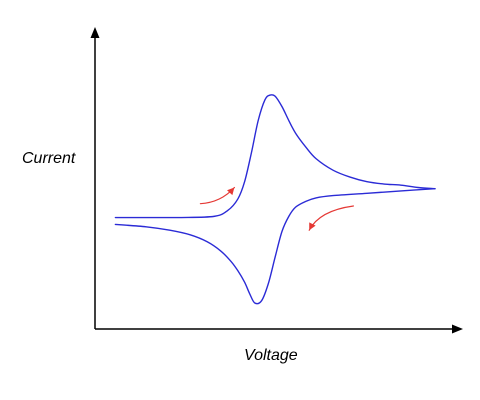 The height and width of the screenshot is (400, 480). Describe the element at coordinates (271, 355) in the screenshot. I see `x-axis-label: Voltage` at that location.